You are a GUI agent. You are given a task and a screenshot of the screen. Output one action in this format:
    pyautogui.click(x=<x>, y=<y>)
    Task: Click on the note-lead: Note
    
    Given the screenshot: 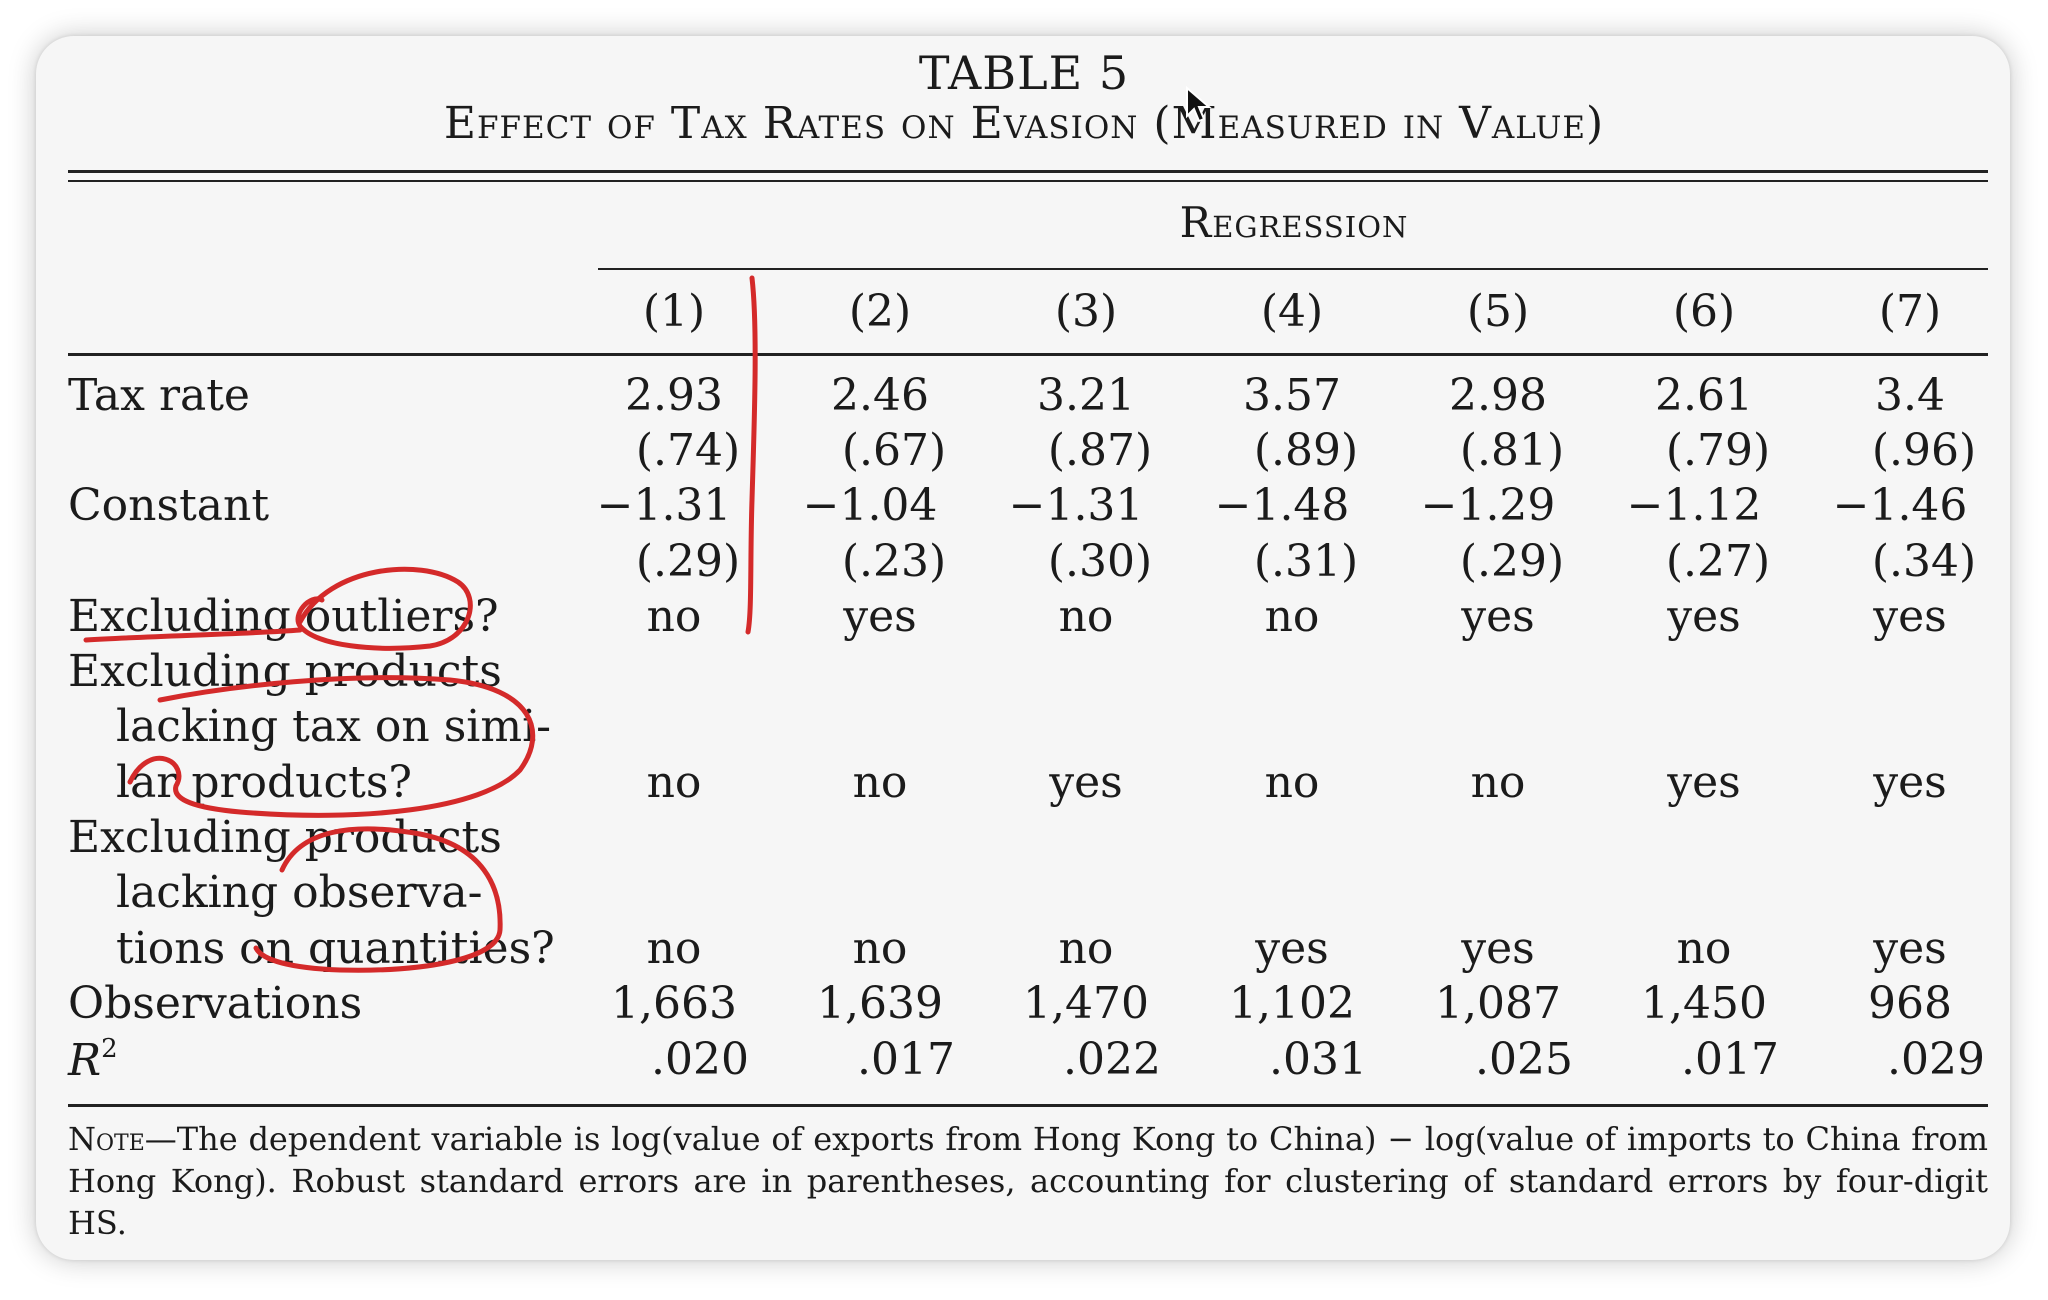 What is the action you would take?
    pyautogui.click(x=106, y=1139)
    